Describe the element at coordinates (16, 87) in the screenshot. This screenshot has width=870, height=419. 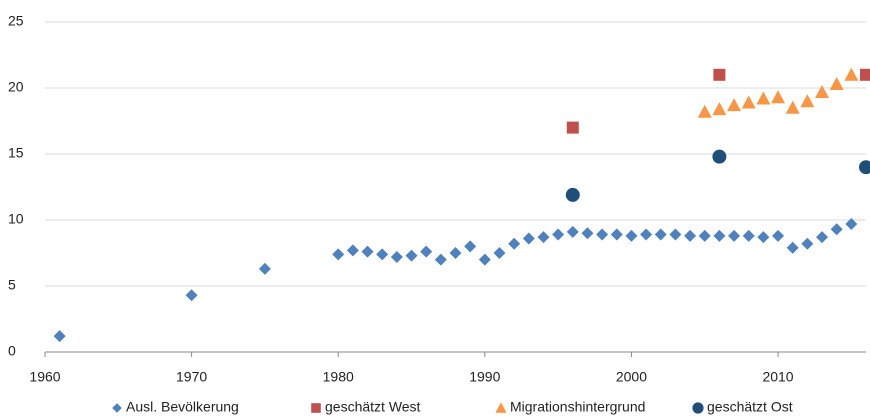
I see `y-tick-label: 20` at that location.